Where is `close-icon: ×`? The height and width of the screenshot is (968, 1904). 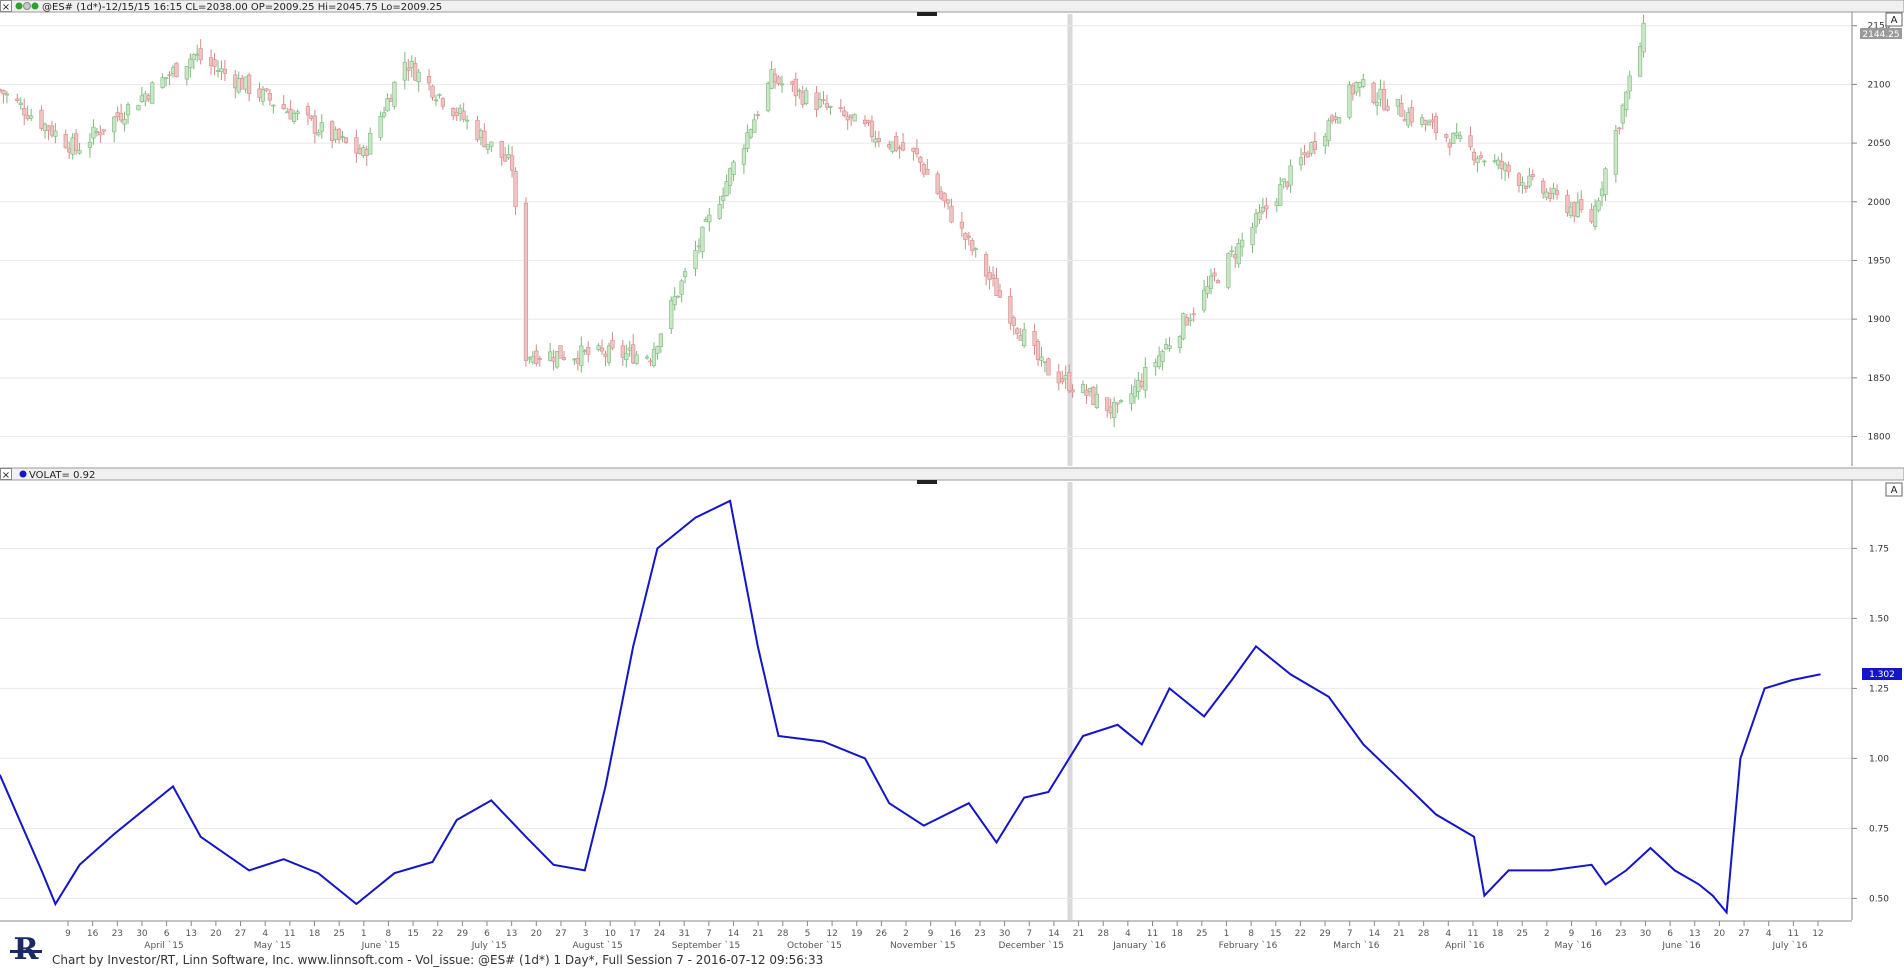
close-icon: × is located at coordinates (6, 7).